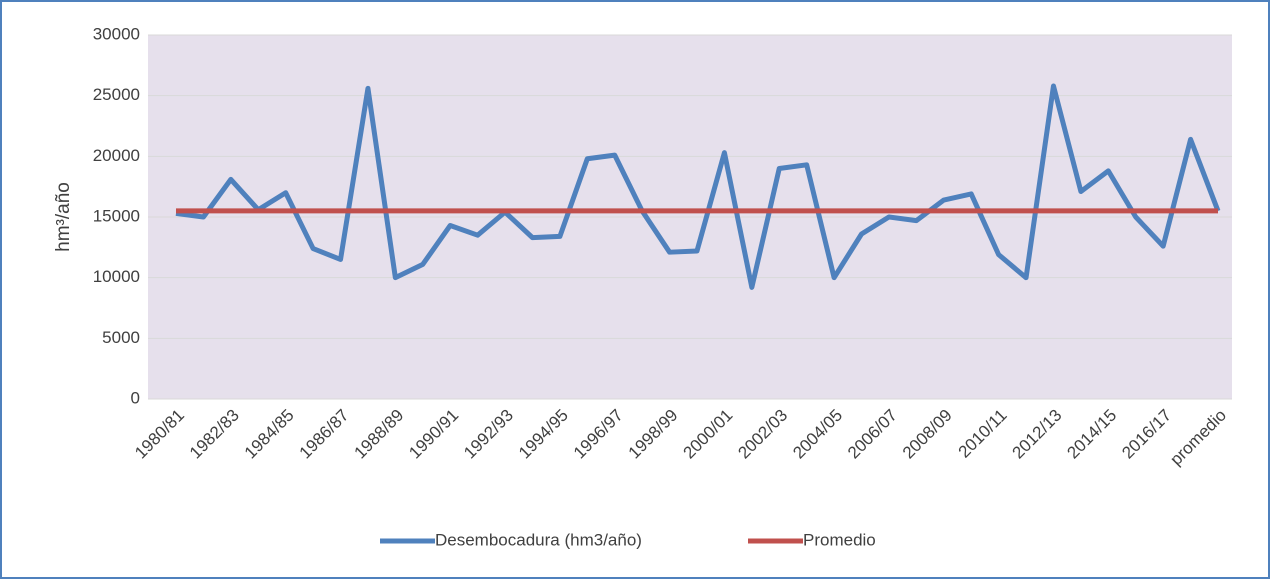 The height and width of the screenshot is (579, 1270). I want to click on y-tick-label: 30000, so click(116, 33).